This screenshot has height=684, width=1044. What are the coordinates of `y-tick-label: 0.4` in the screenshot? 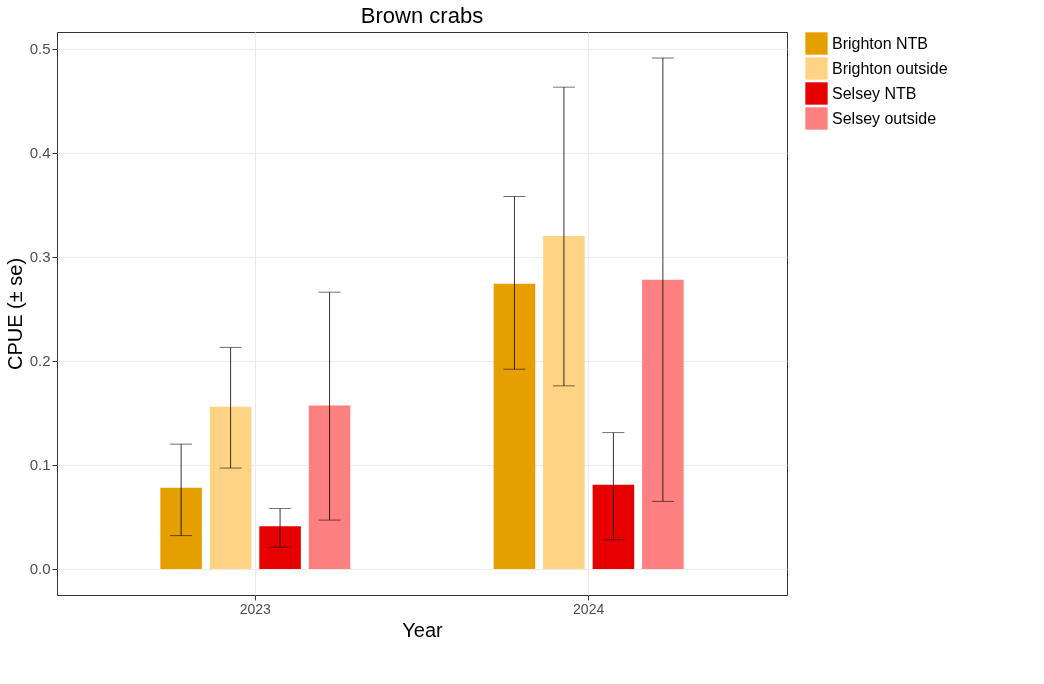 It's located at (40, 153).